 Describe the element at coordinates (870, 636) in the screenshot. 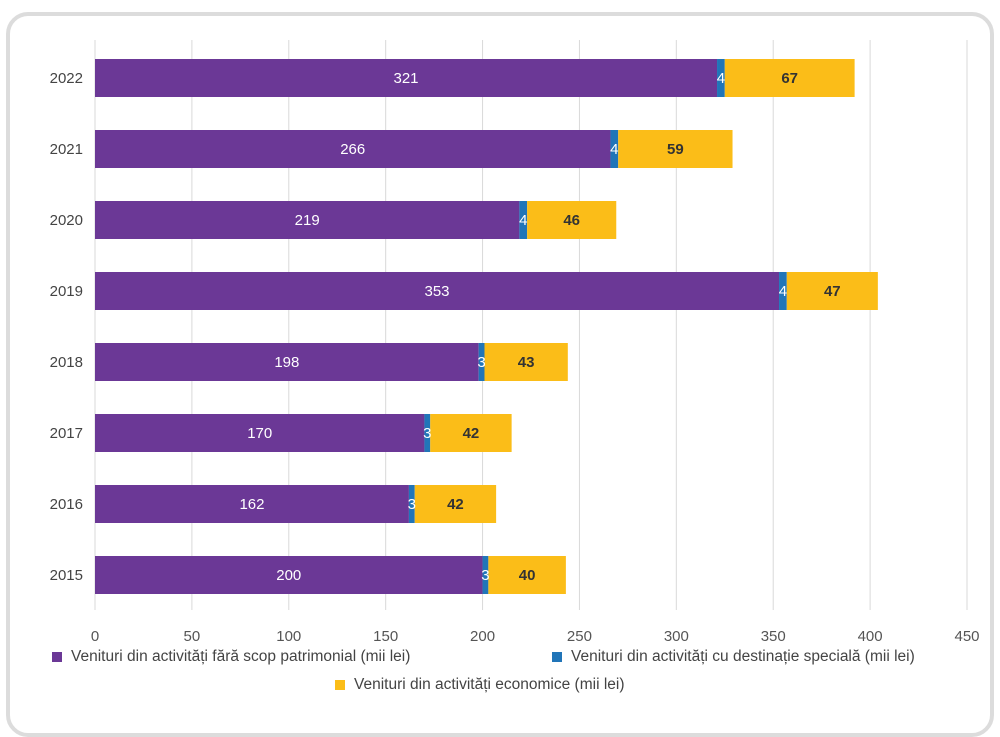

I see `x-tick-label: 400` at that location.